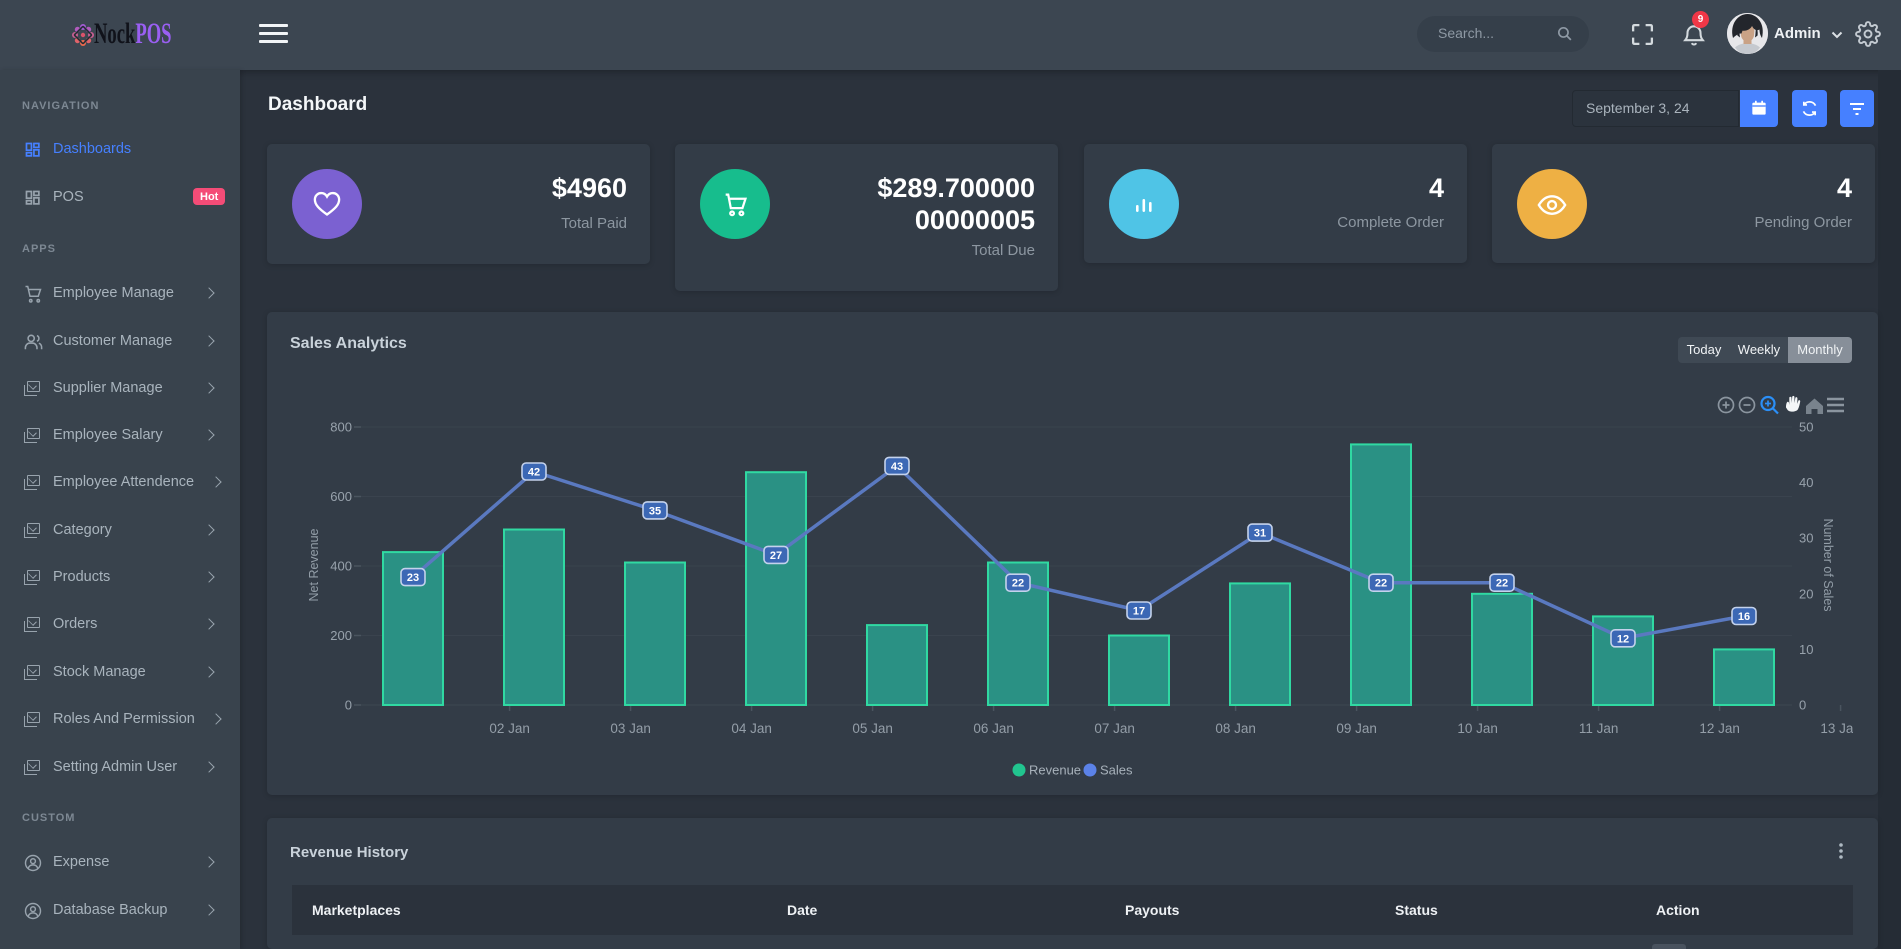  I want to click on svg-text: 12, so click(1623, 639).